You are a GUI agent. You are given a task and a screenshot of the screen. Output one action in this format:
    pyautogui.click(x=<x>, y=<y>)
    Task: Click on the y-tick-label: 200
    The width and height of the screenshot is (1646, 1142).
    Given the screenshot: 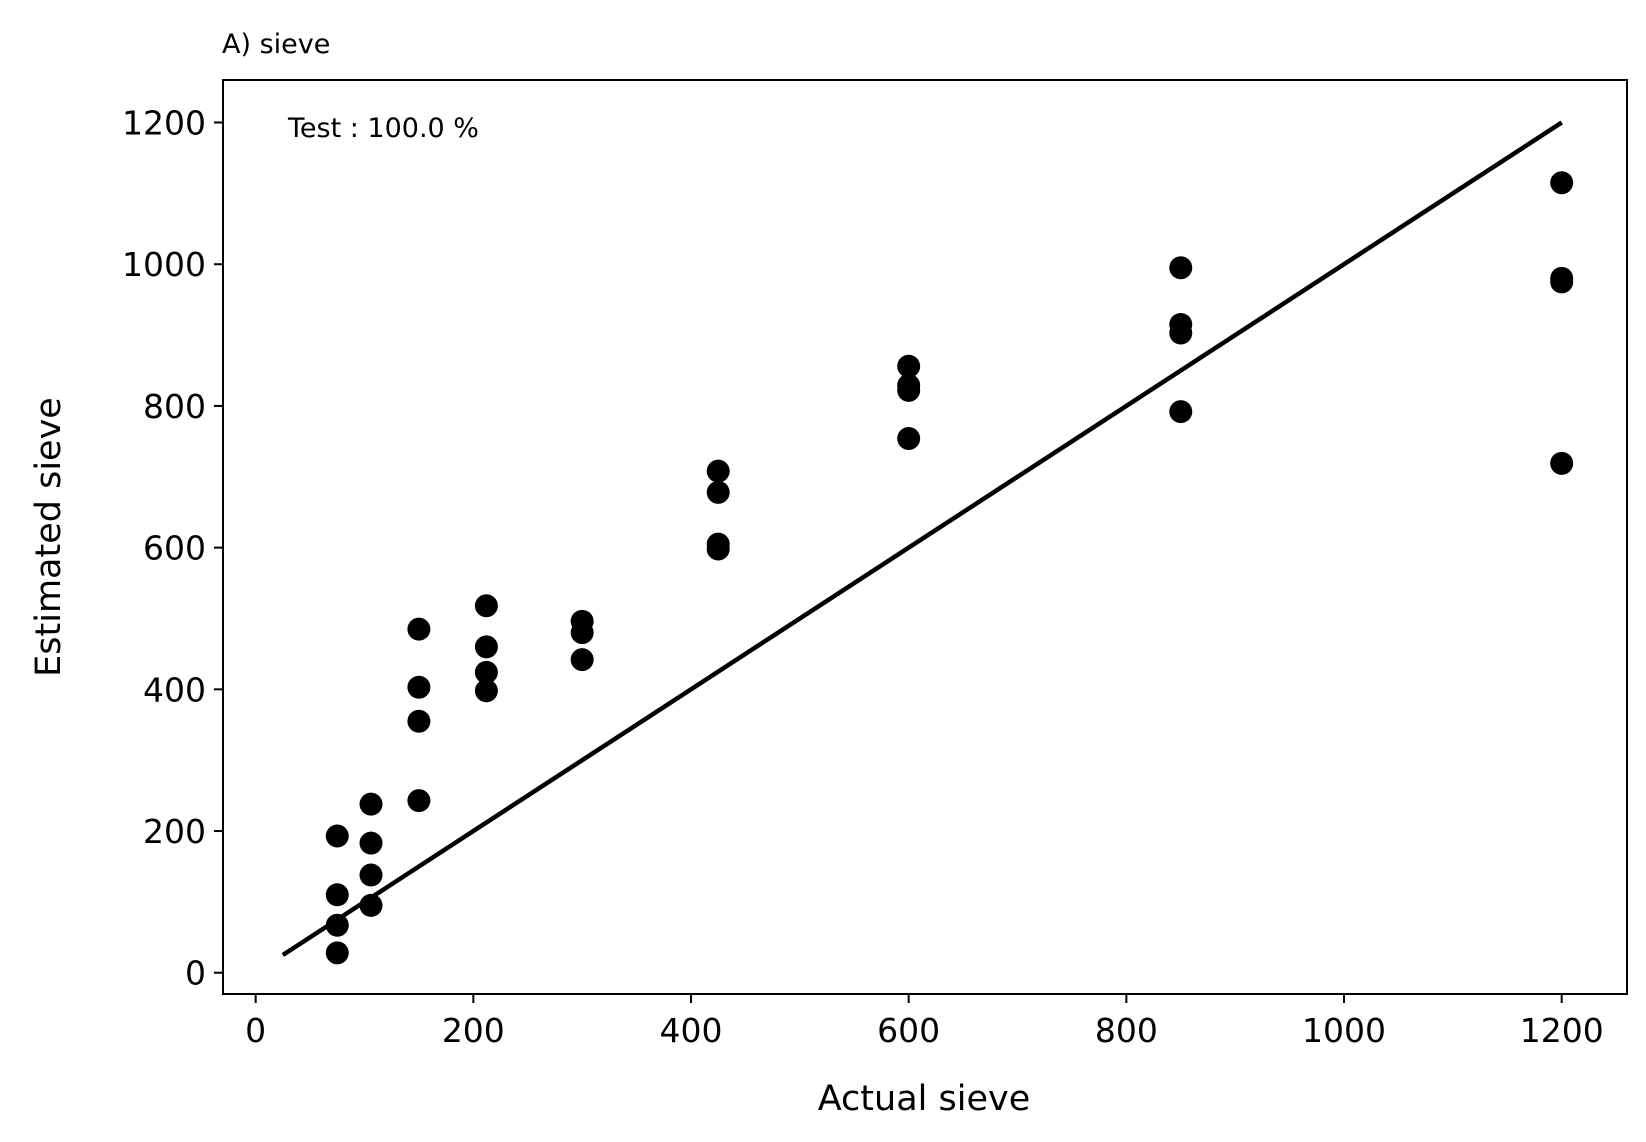 What is the action you would take?
    pyautogui.click(x=174, y=831)
    